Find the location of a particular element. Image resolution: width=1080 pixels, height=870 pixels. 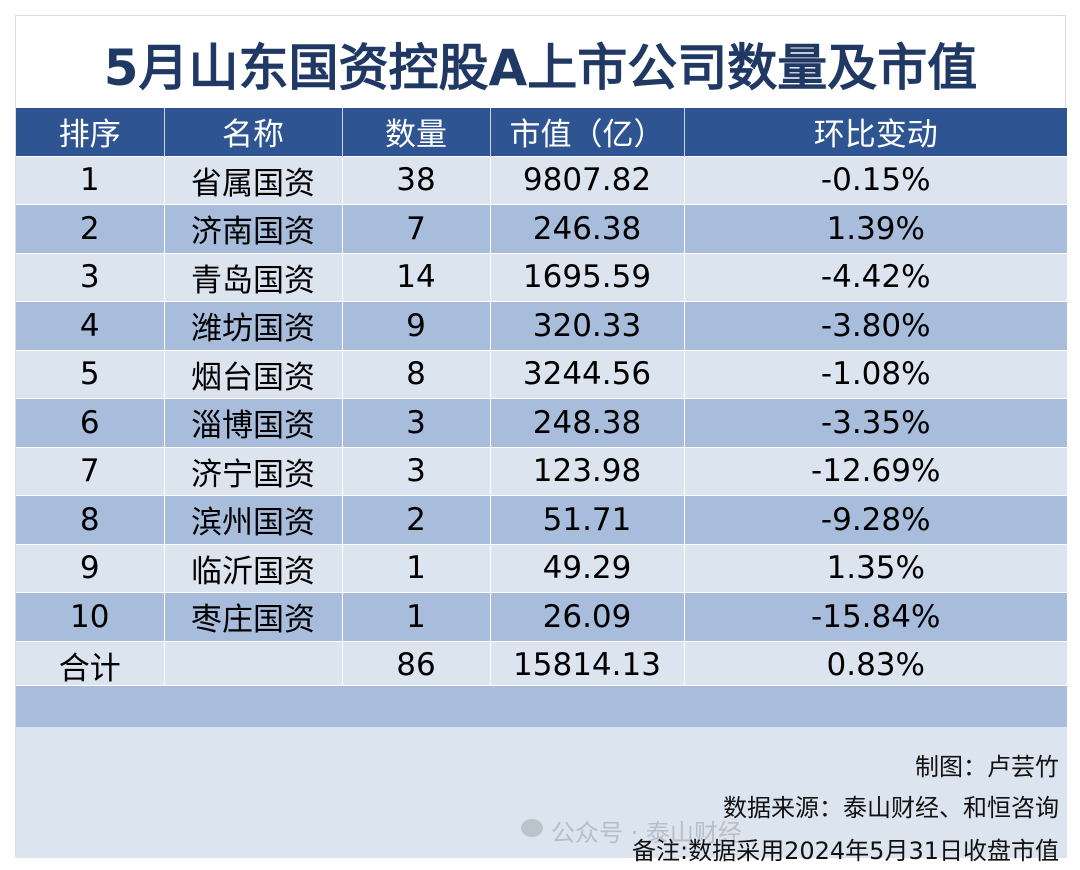

cell-change: -15.84% is located at coordinates (875, 616).